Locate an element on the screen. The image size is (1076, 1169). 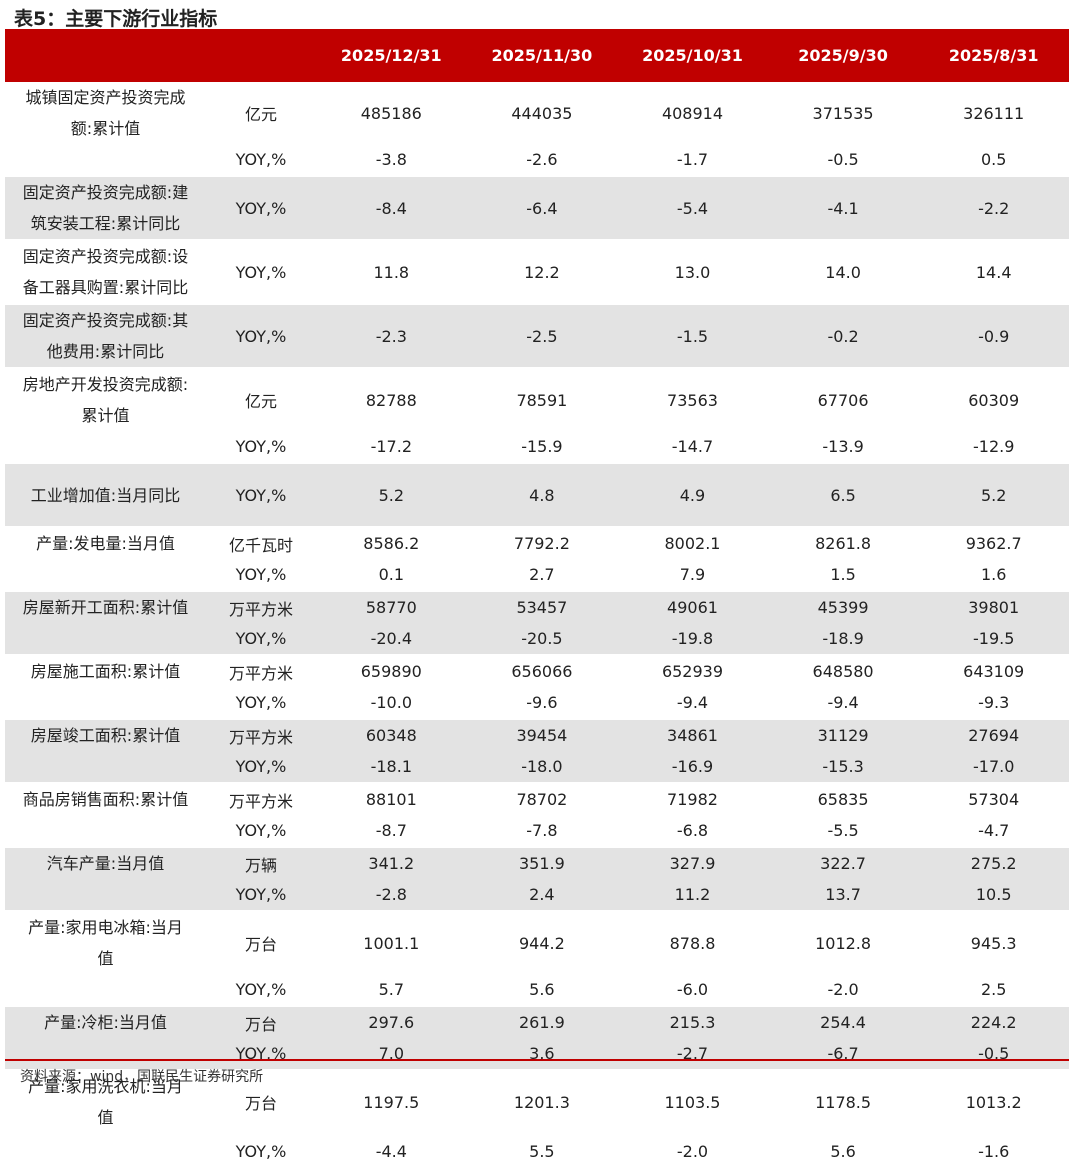
value-cell: 9362.7 is located at coordinates (993, 542).